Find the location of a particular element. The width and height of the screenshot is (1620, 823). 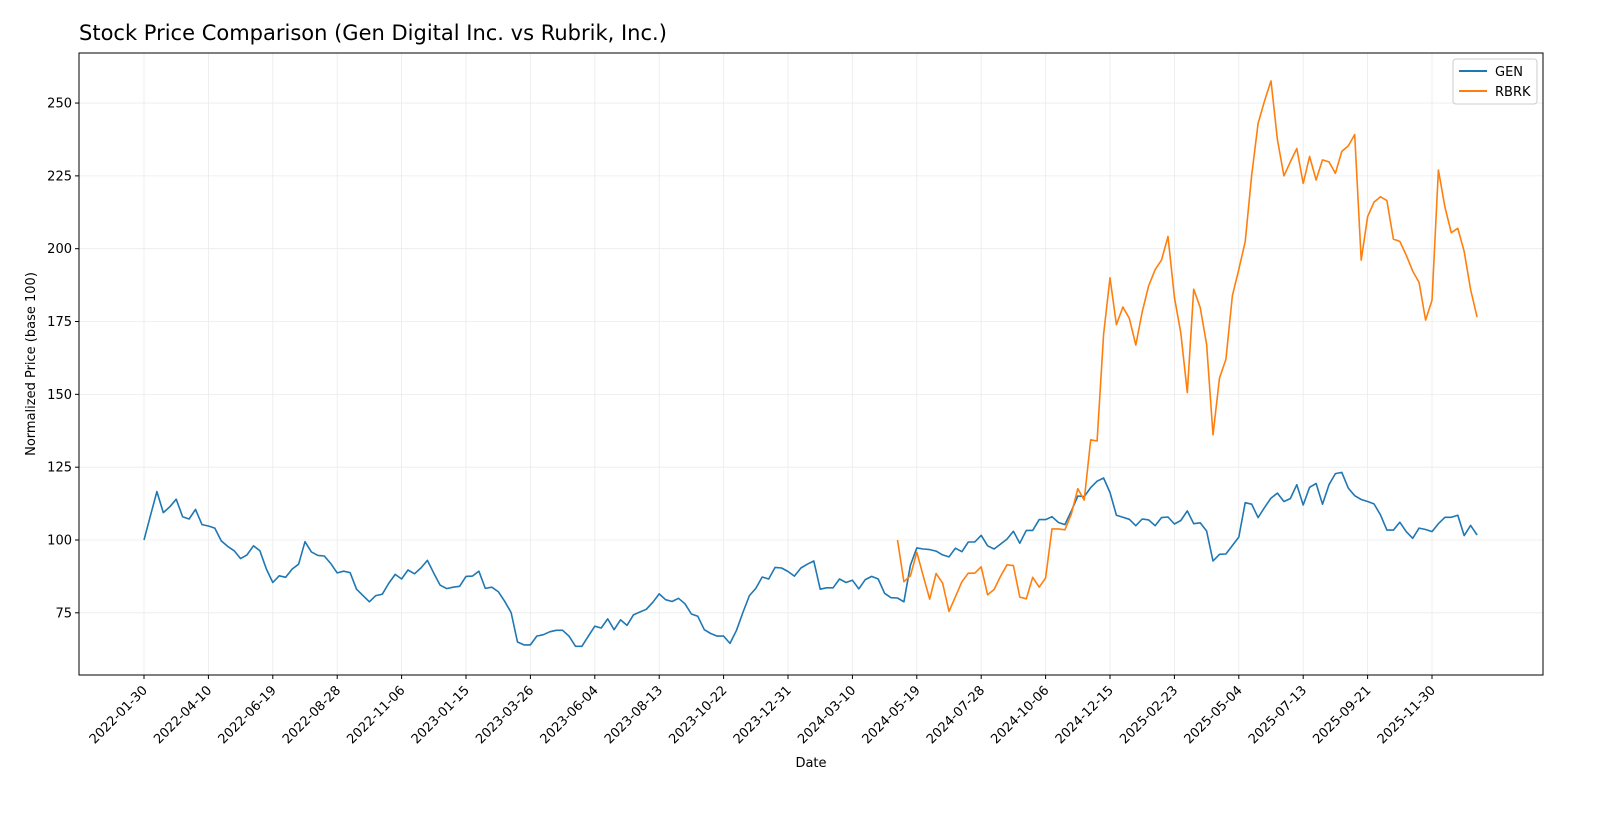

y-tick-label: 150 is located at coordinates (59, 395).